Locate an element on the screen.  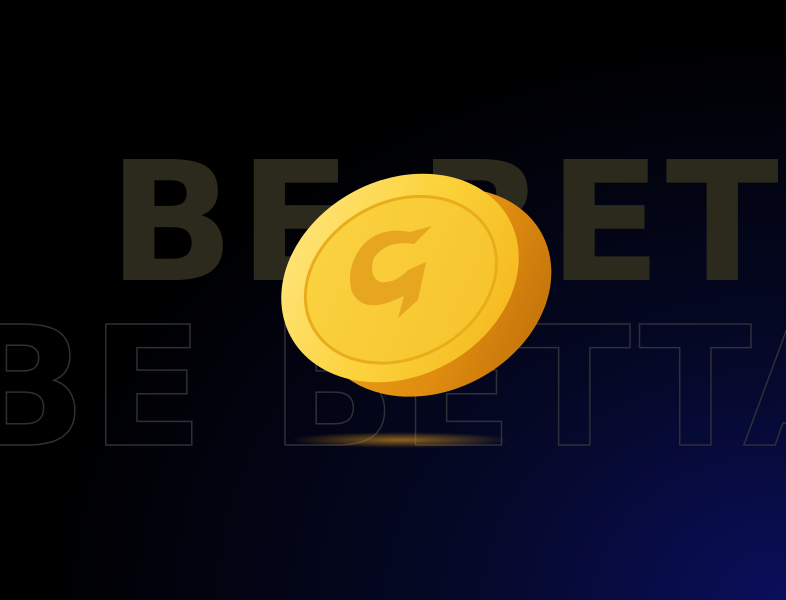
coin-logo is located at coordinates (390, 272).